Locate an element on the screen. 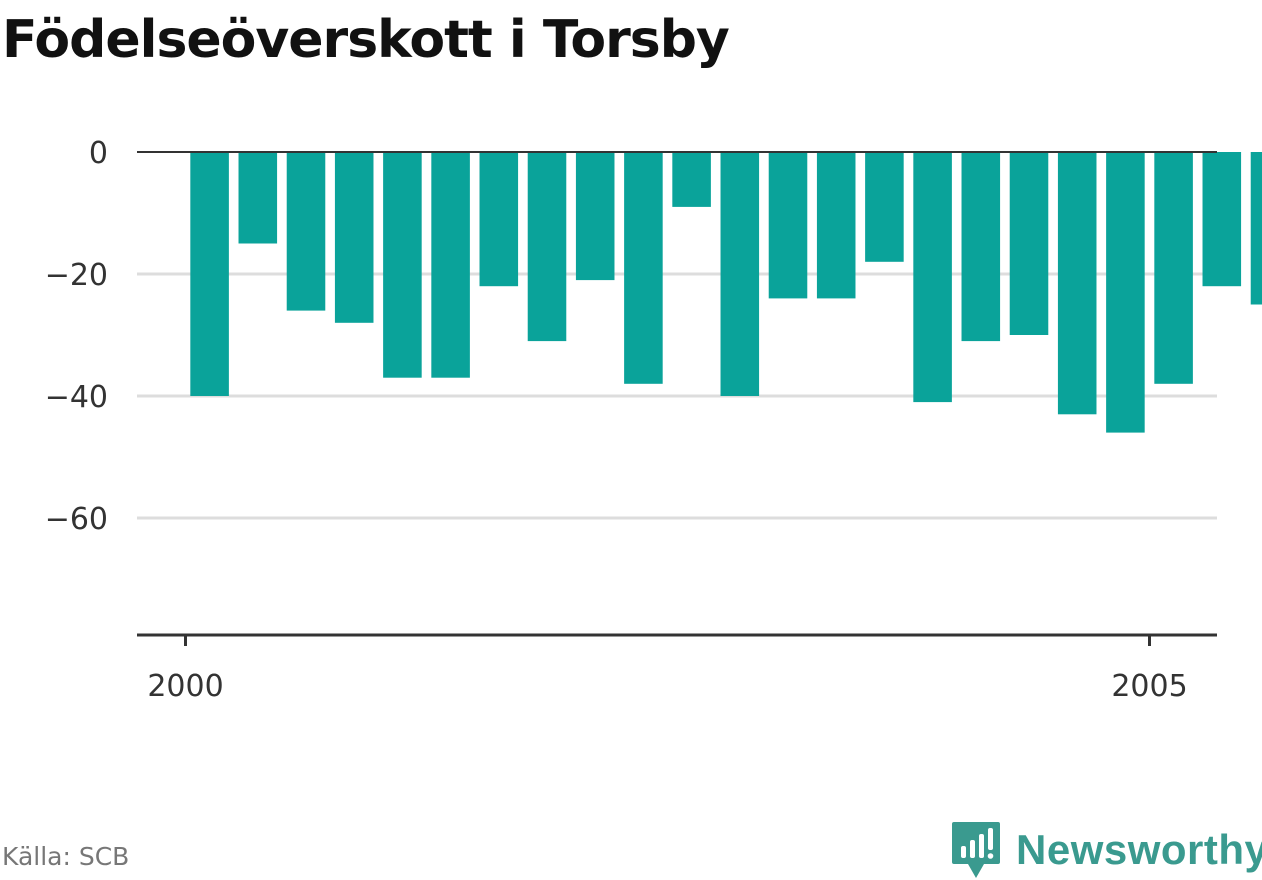 The height and width of the screenshot is (880, 1262). y-tick-label: −40 is located at coordinates (76, 397).